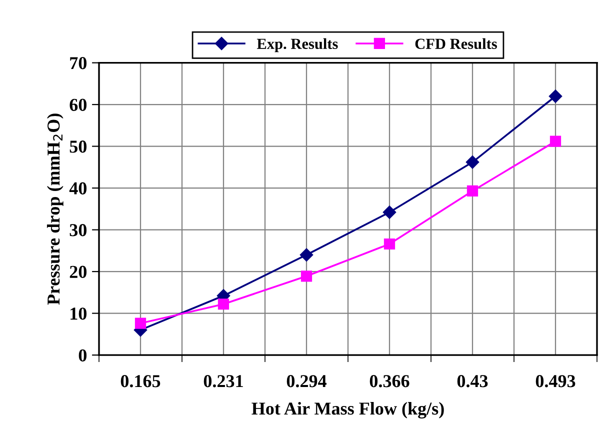 The image size is (600, 433). Describe the element at coordinates (556, 381) in the screenshot. I see `x-tick-label: 0.493` at that location.